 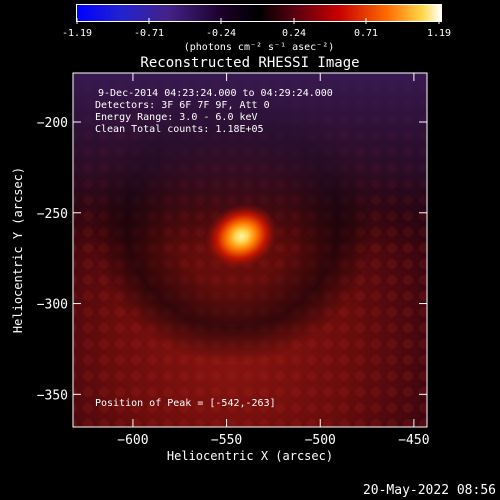 What do you see at coordinates (52, 305) in the screenshot?
I see `y-tick-label: −300` at bounding box center [52, 305].